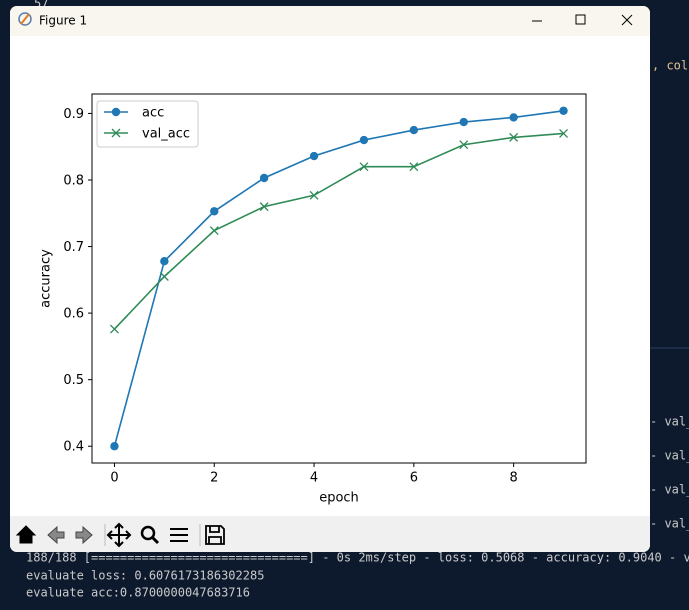 This screenshot has height=610, width=689. I want to click on configure-button, so click(179, 535).